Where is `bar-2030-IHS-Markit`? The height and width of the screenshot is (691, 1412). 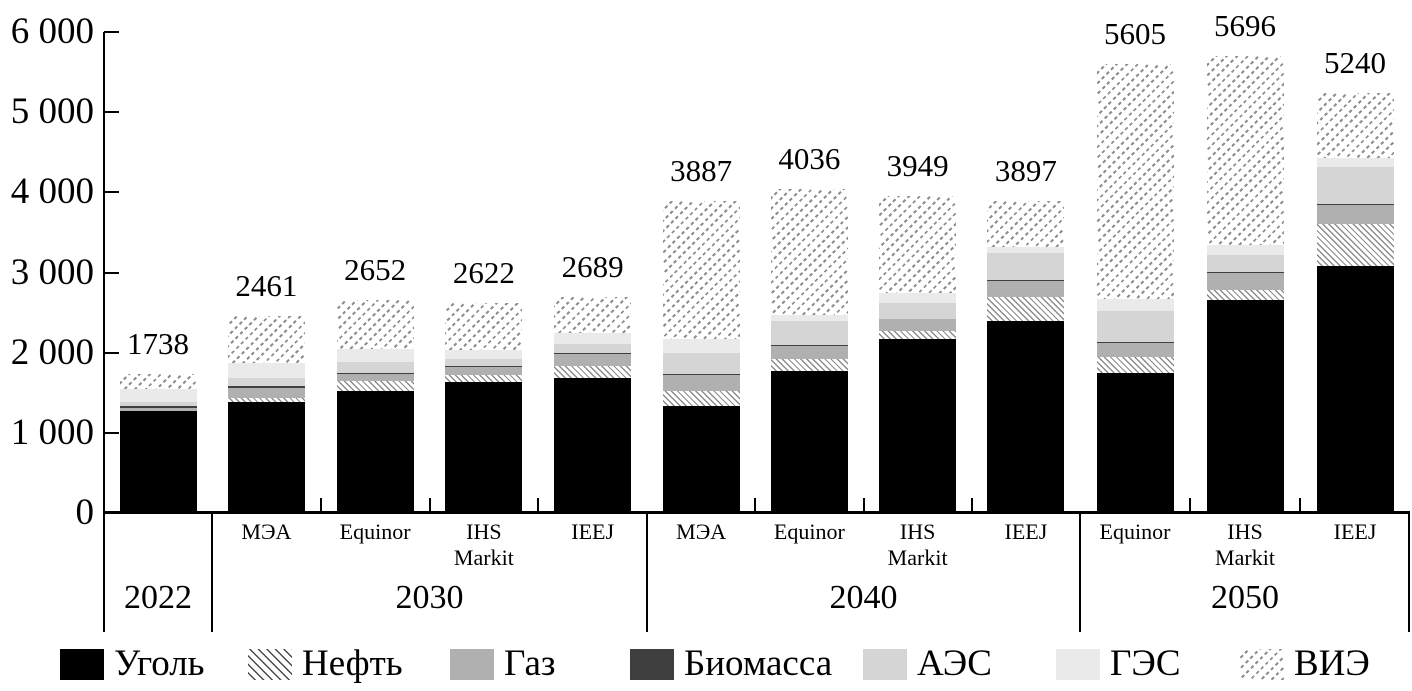 bar-2030-IHS-Markit is located at coordinates (484, 407).